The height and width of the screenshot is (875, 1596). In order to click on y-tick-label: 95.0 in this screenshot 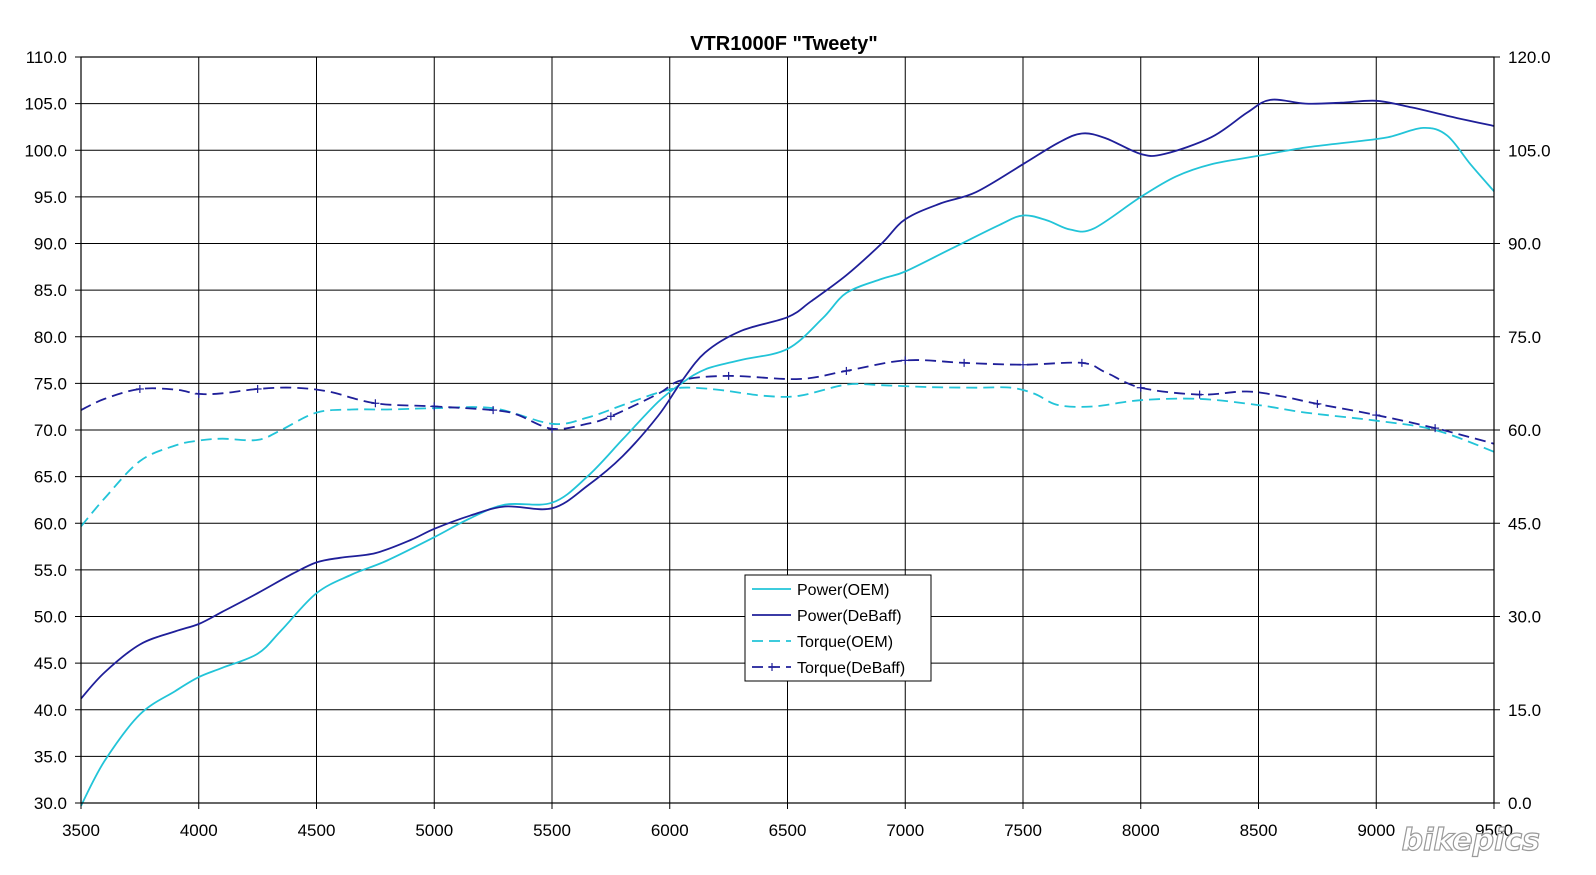, I will do `click(50, 197)`.